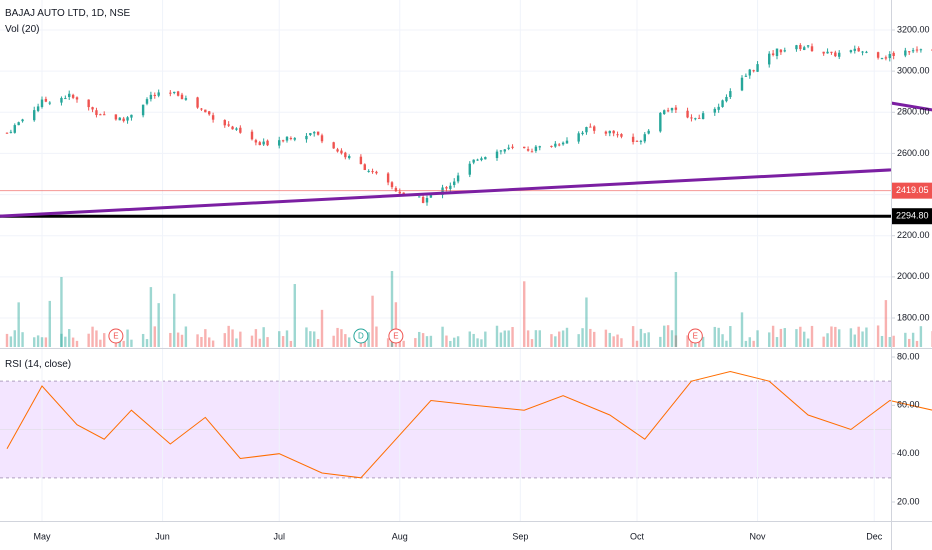 The width and height of the screenshot is (932, 550). I want to click on time-axis-label: Sep, so click(520, 536).